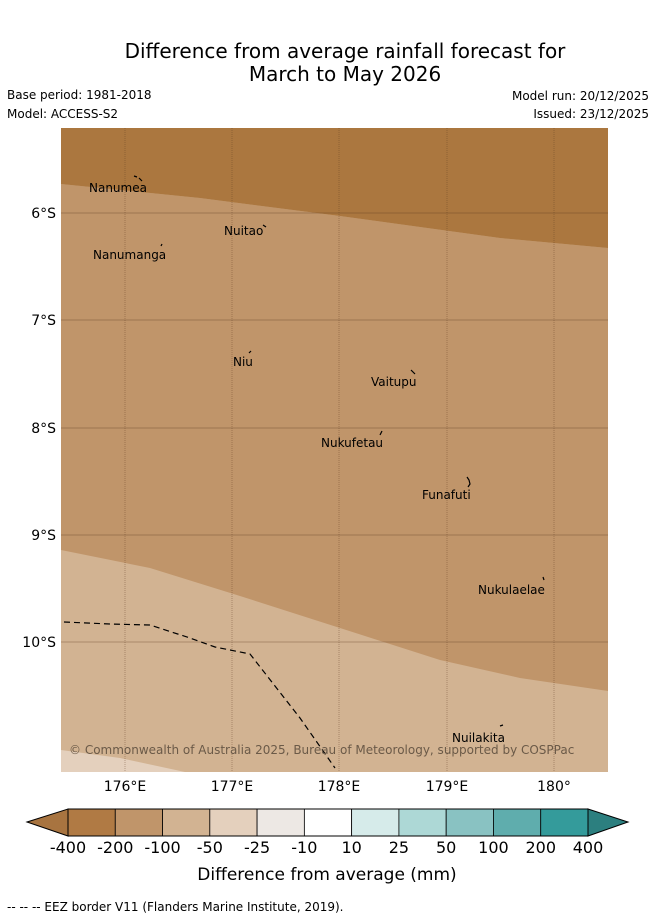 The width and height of the screenshot is (655, 919). What do you see at coordinates (394, 382) in the screenshot?
I see `island-label-vaitupu: Vaitupu` at bounding box center [394, 382].